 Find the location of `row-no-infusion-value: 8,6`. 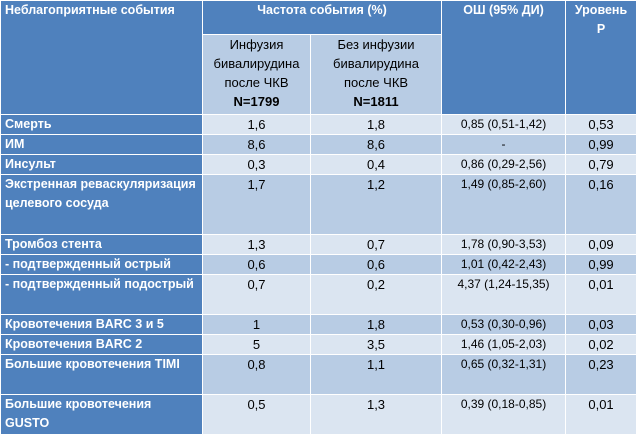

row-no-infusion-value: 8,6 is located at coordinates (376, 144).